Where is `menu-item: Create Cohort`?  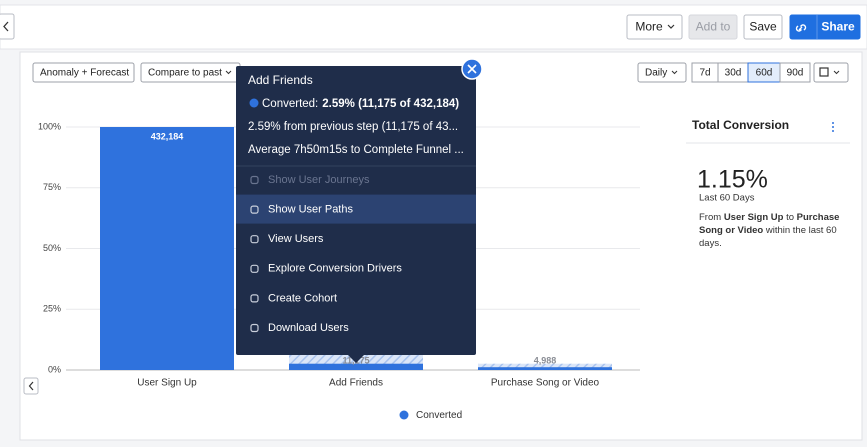 menu-item: Create Cohort is located at coordinates (302, 298).